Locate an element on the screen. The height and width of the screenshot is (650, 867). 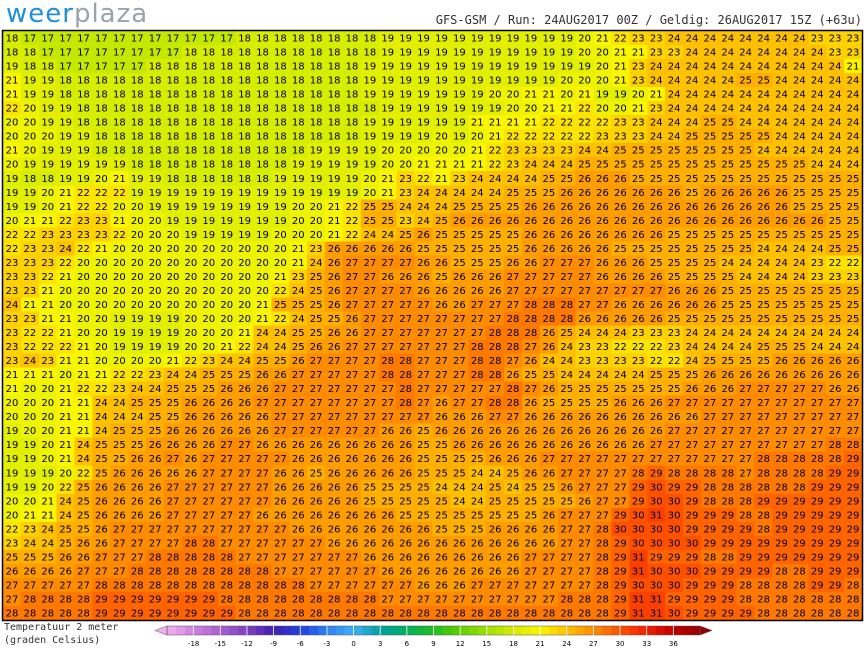
temperature-label: 23 is located at coordinates (835, 277).